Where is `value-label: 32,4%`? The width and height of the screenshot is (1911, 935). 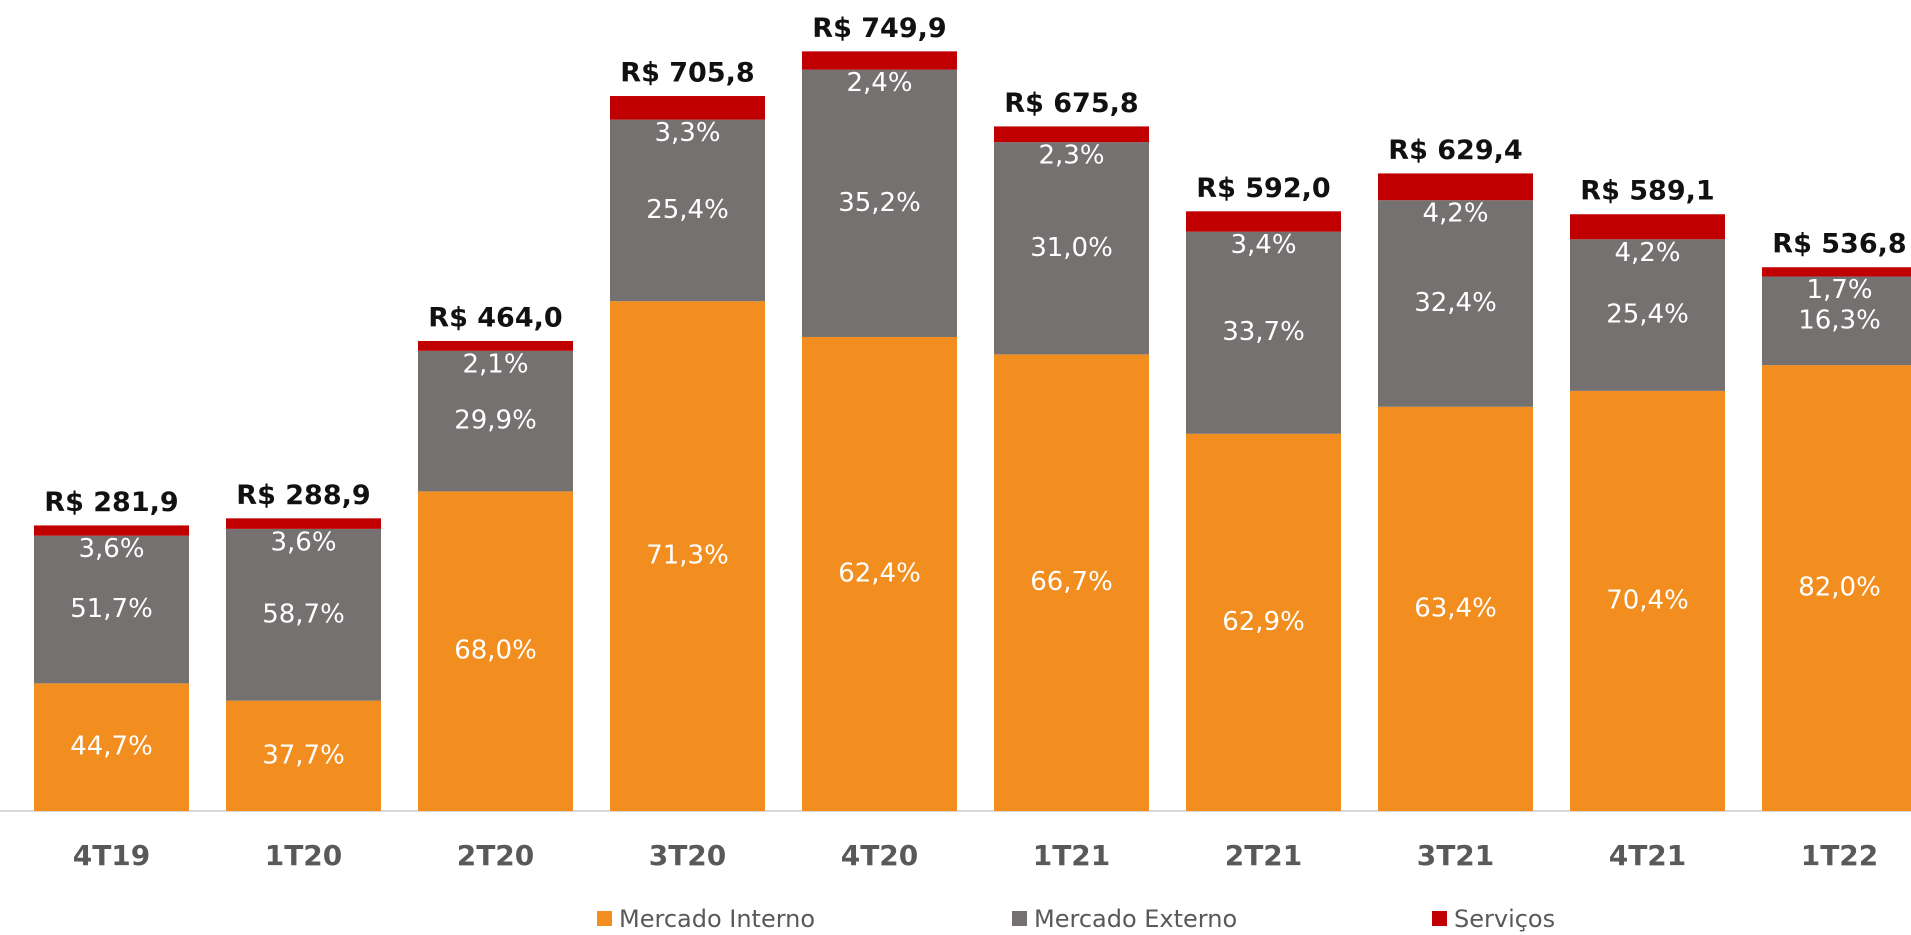
value-label: 32,4% is located at coordinates (1455, 303).